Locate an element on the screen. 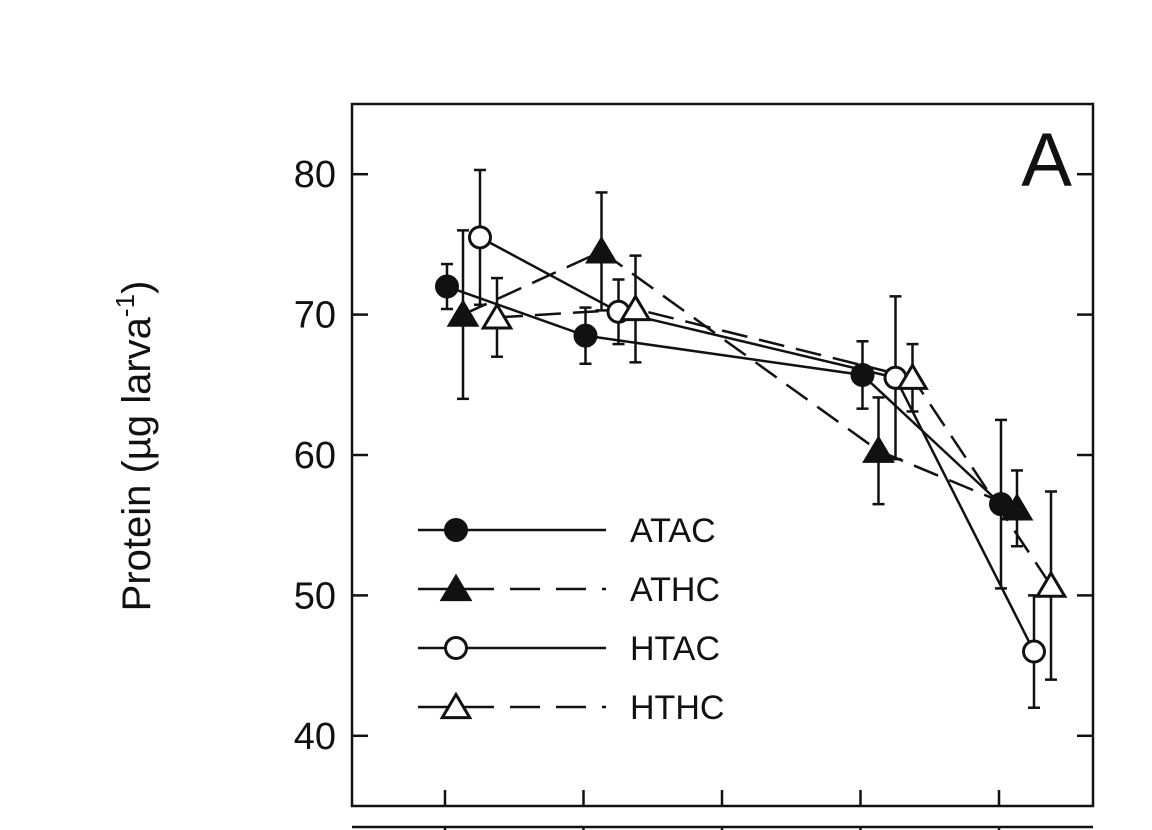 Image resolution: width=1152 pixels, height=830 pixels. legend-label-hthc: HTHC is located at coordinates (677, 708).